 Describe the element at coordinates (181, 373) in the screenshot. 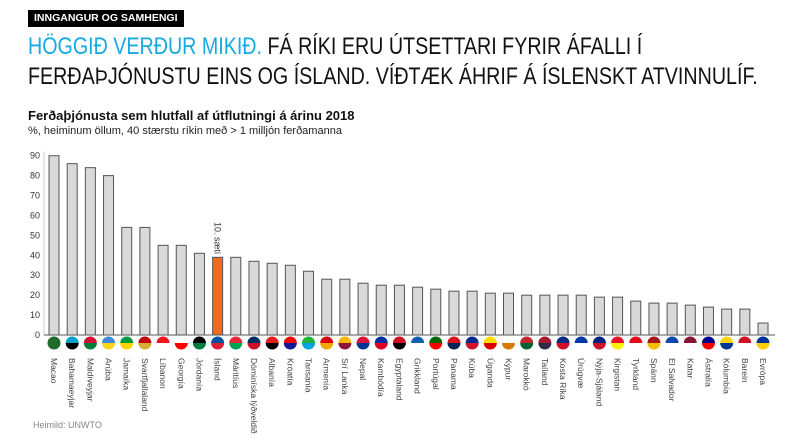

I see `category-label: Georgía` at that location.